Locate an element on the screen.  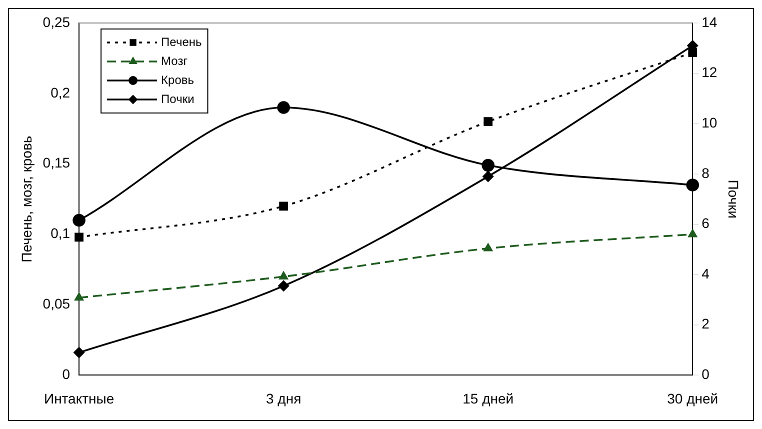
y-tick-label: 0,05 is located at coordinates (56, 304).